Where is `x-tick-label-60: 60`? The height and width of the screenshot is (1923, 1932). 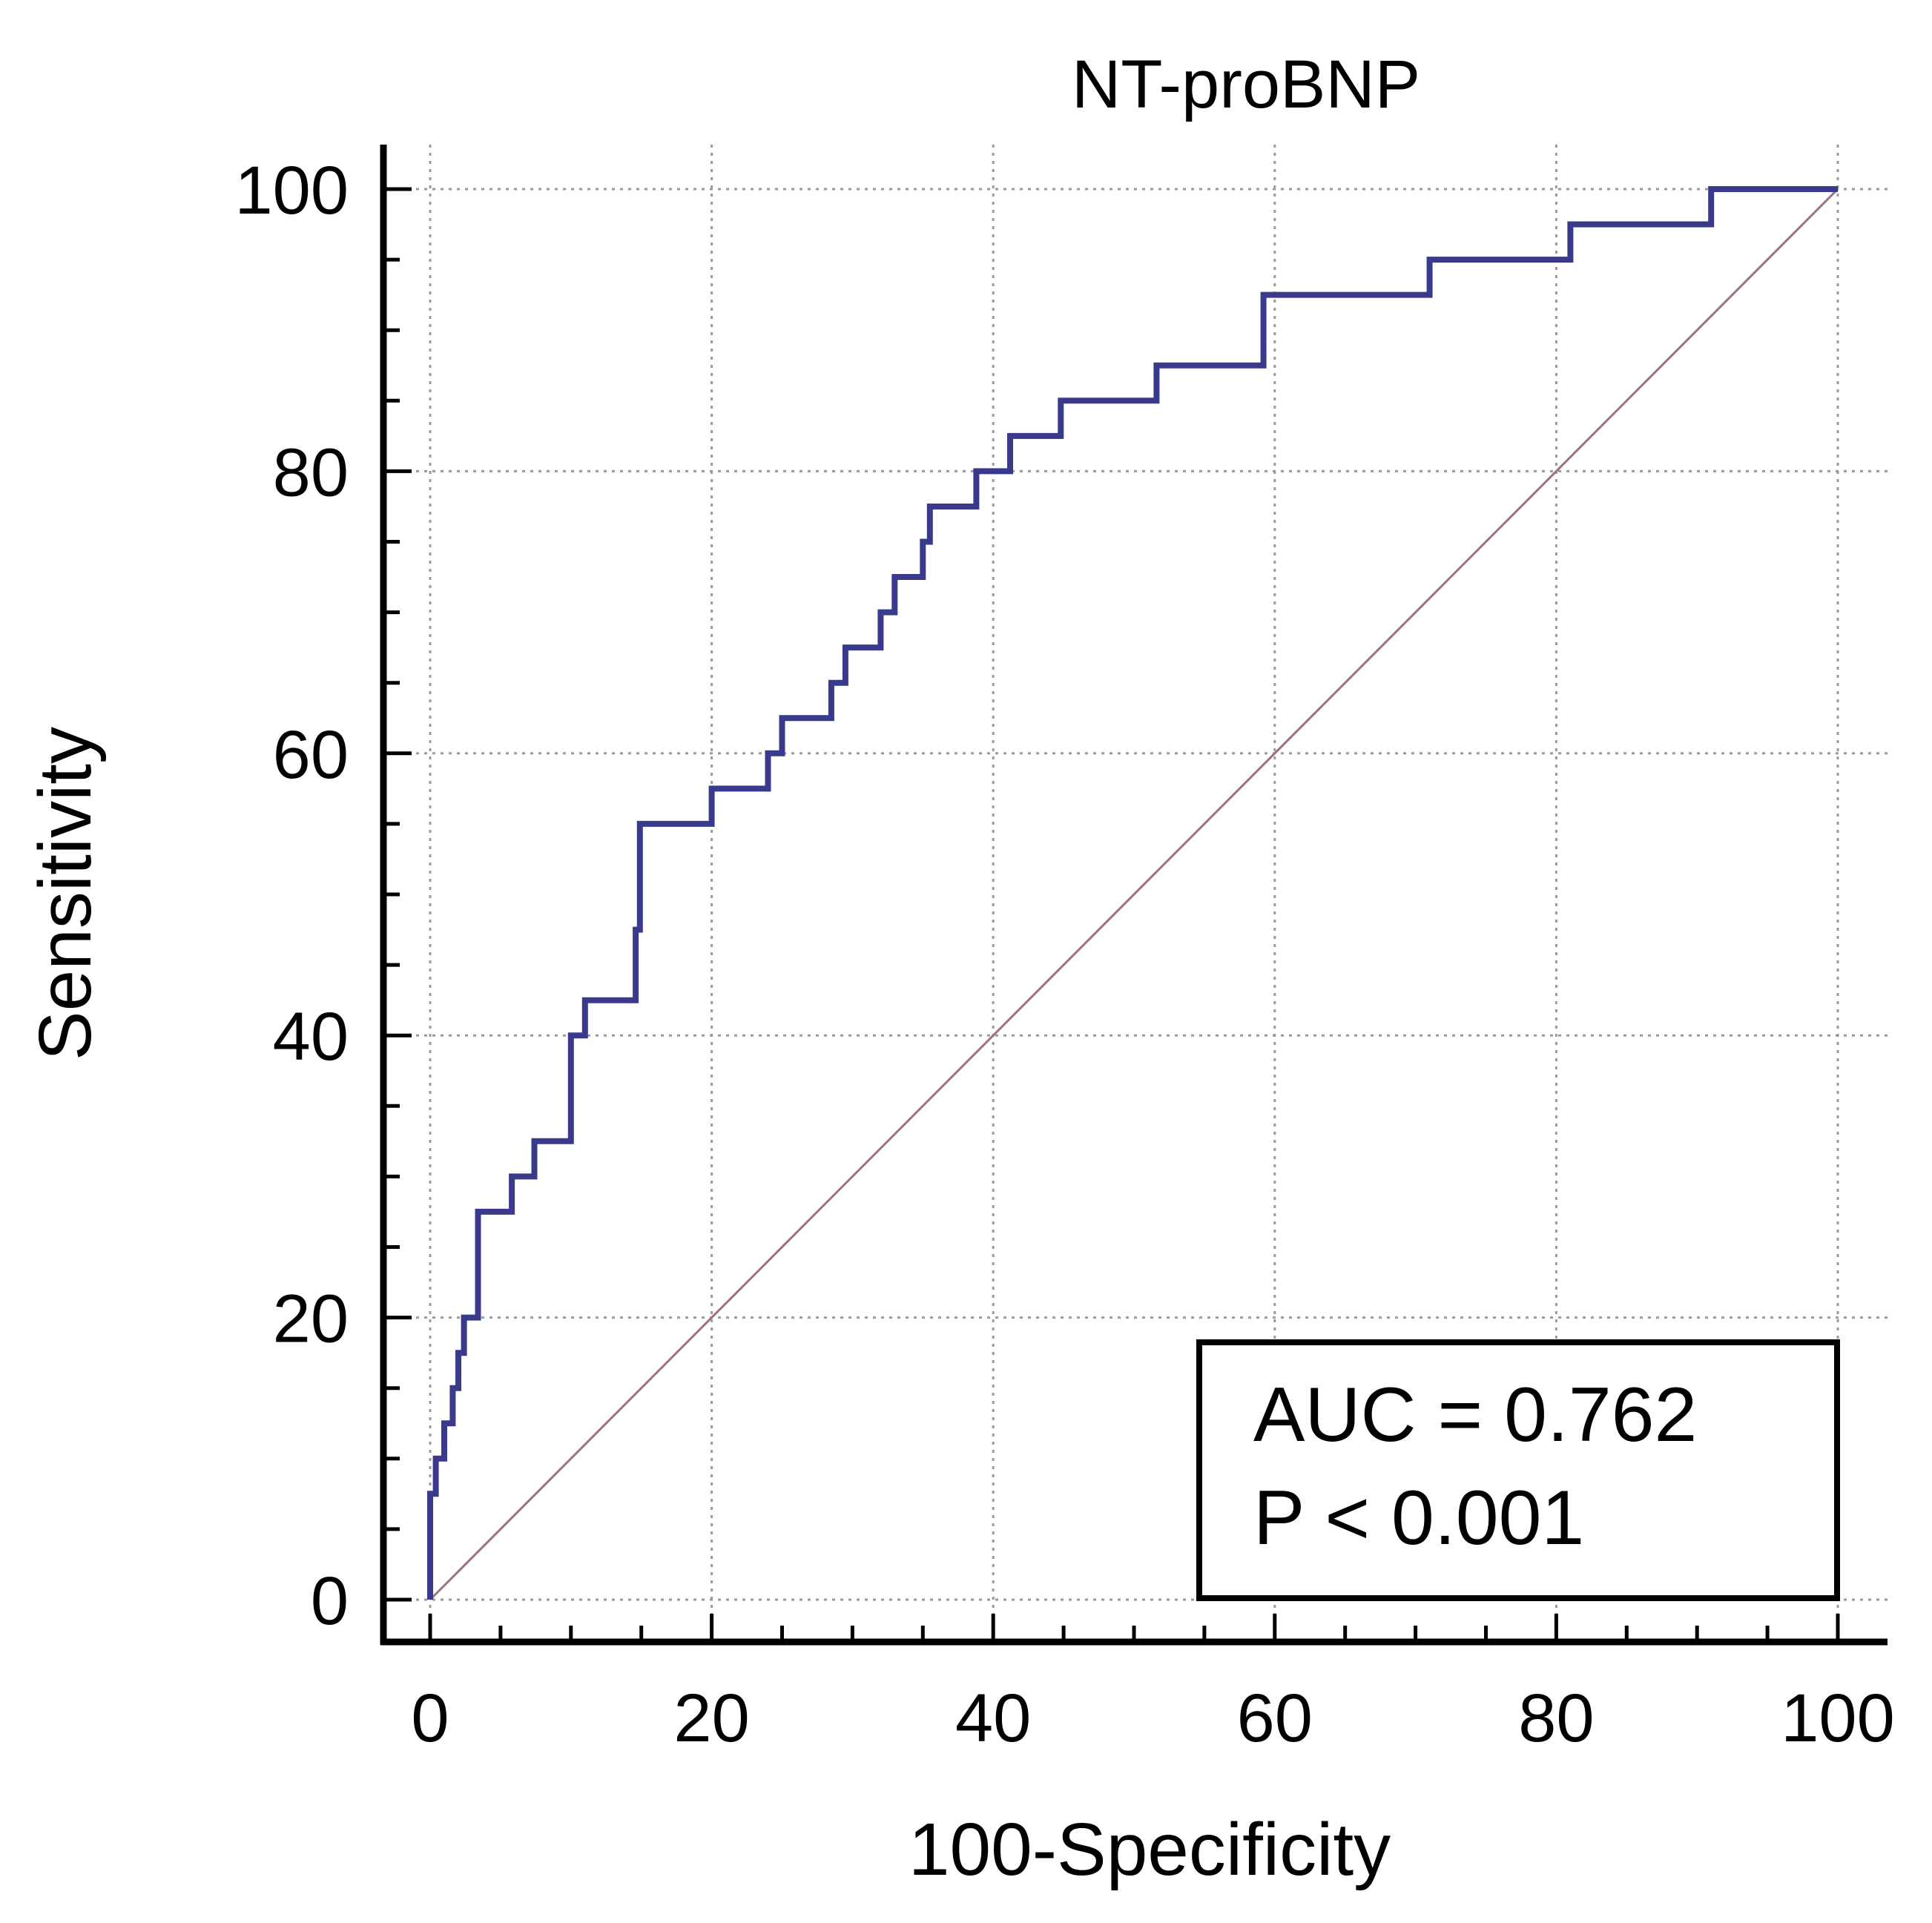
x-tick-label-60: 60 is located at coordinates (1275, 1718).